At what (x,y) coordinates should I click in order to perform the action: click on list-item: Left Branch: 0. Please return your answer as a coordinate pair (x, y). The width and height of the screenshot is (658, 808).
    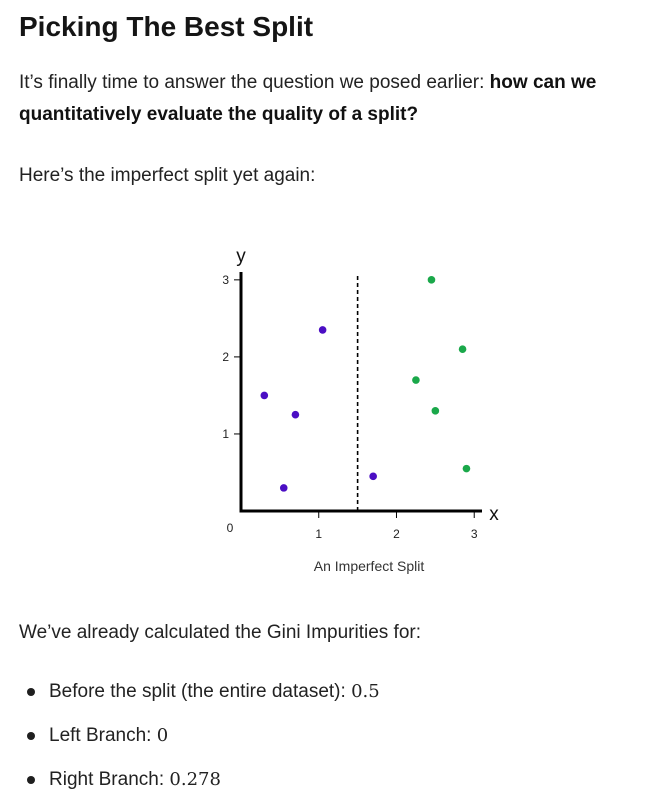
    Looking at the image, I should click on (329, 736).